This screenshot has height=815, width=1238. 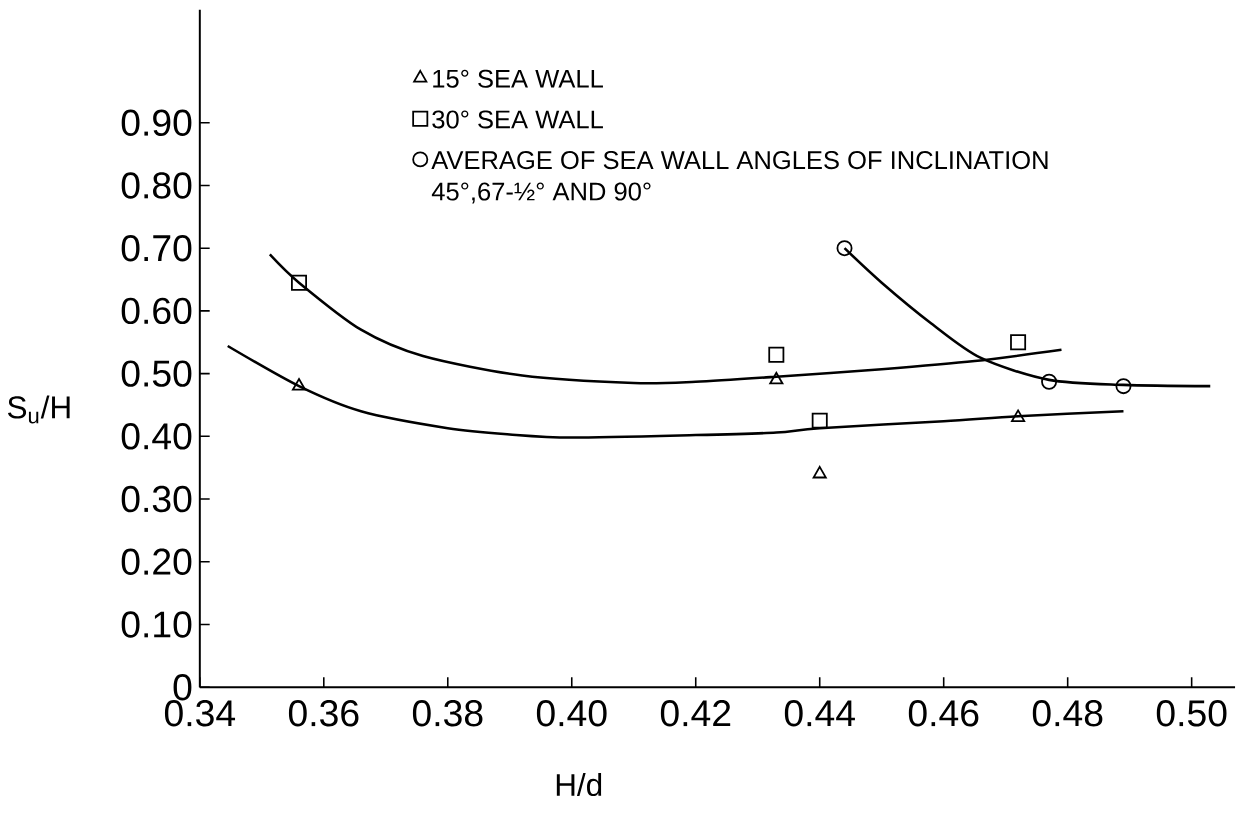 I want to click on y-tick-label: 0, so click(x=182, y=687).